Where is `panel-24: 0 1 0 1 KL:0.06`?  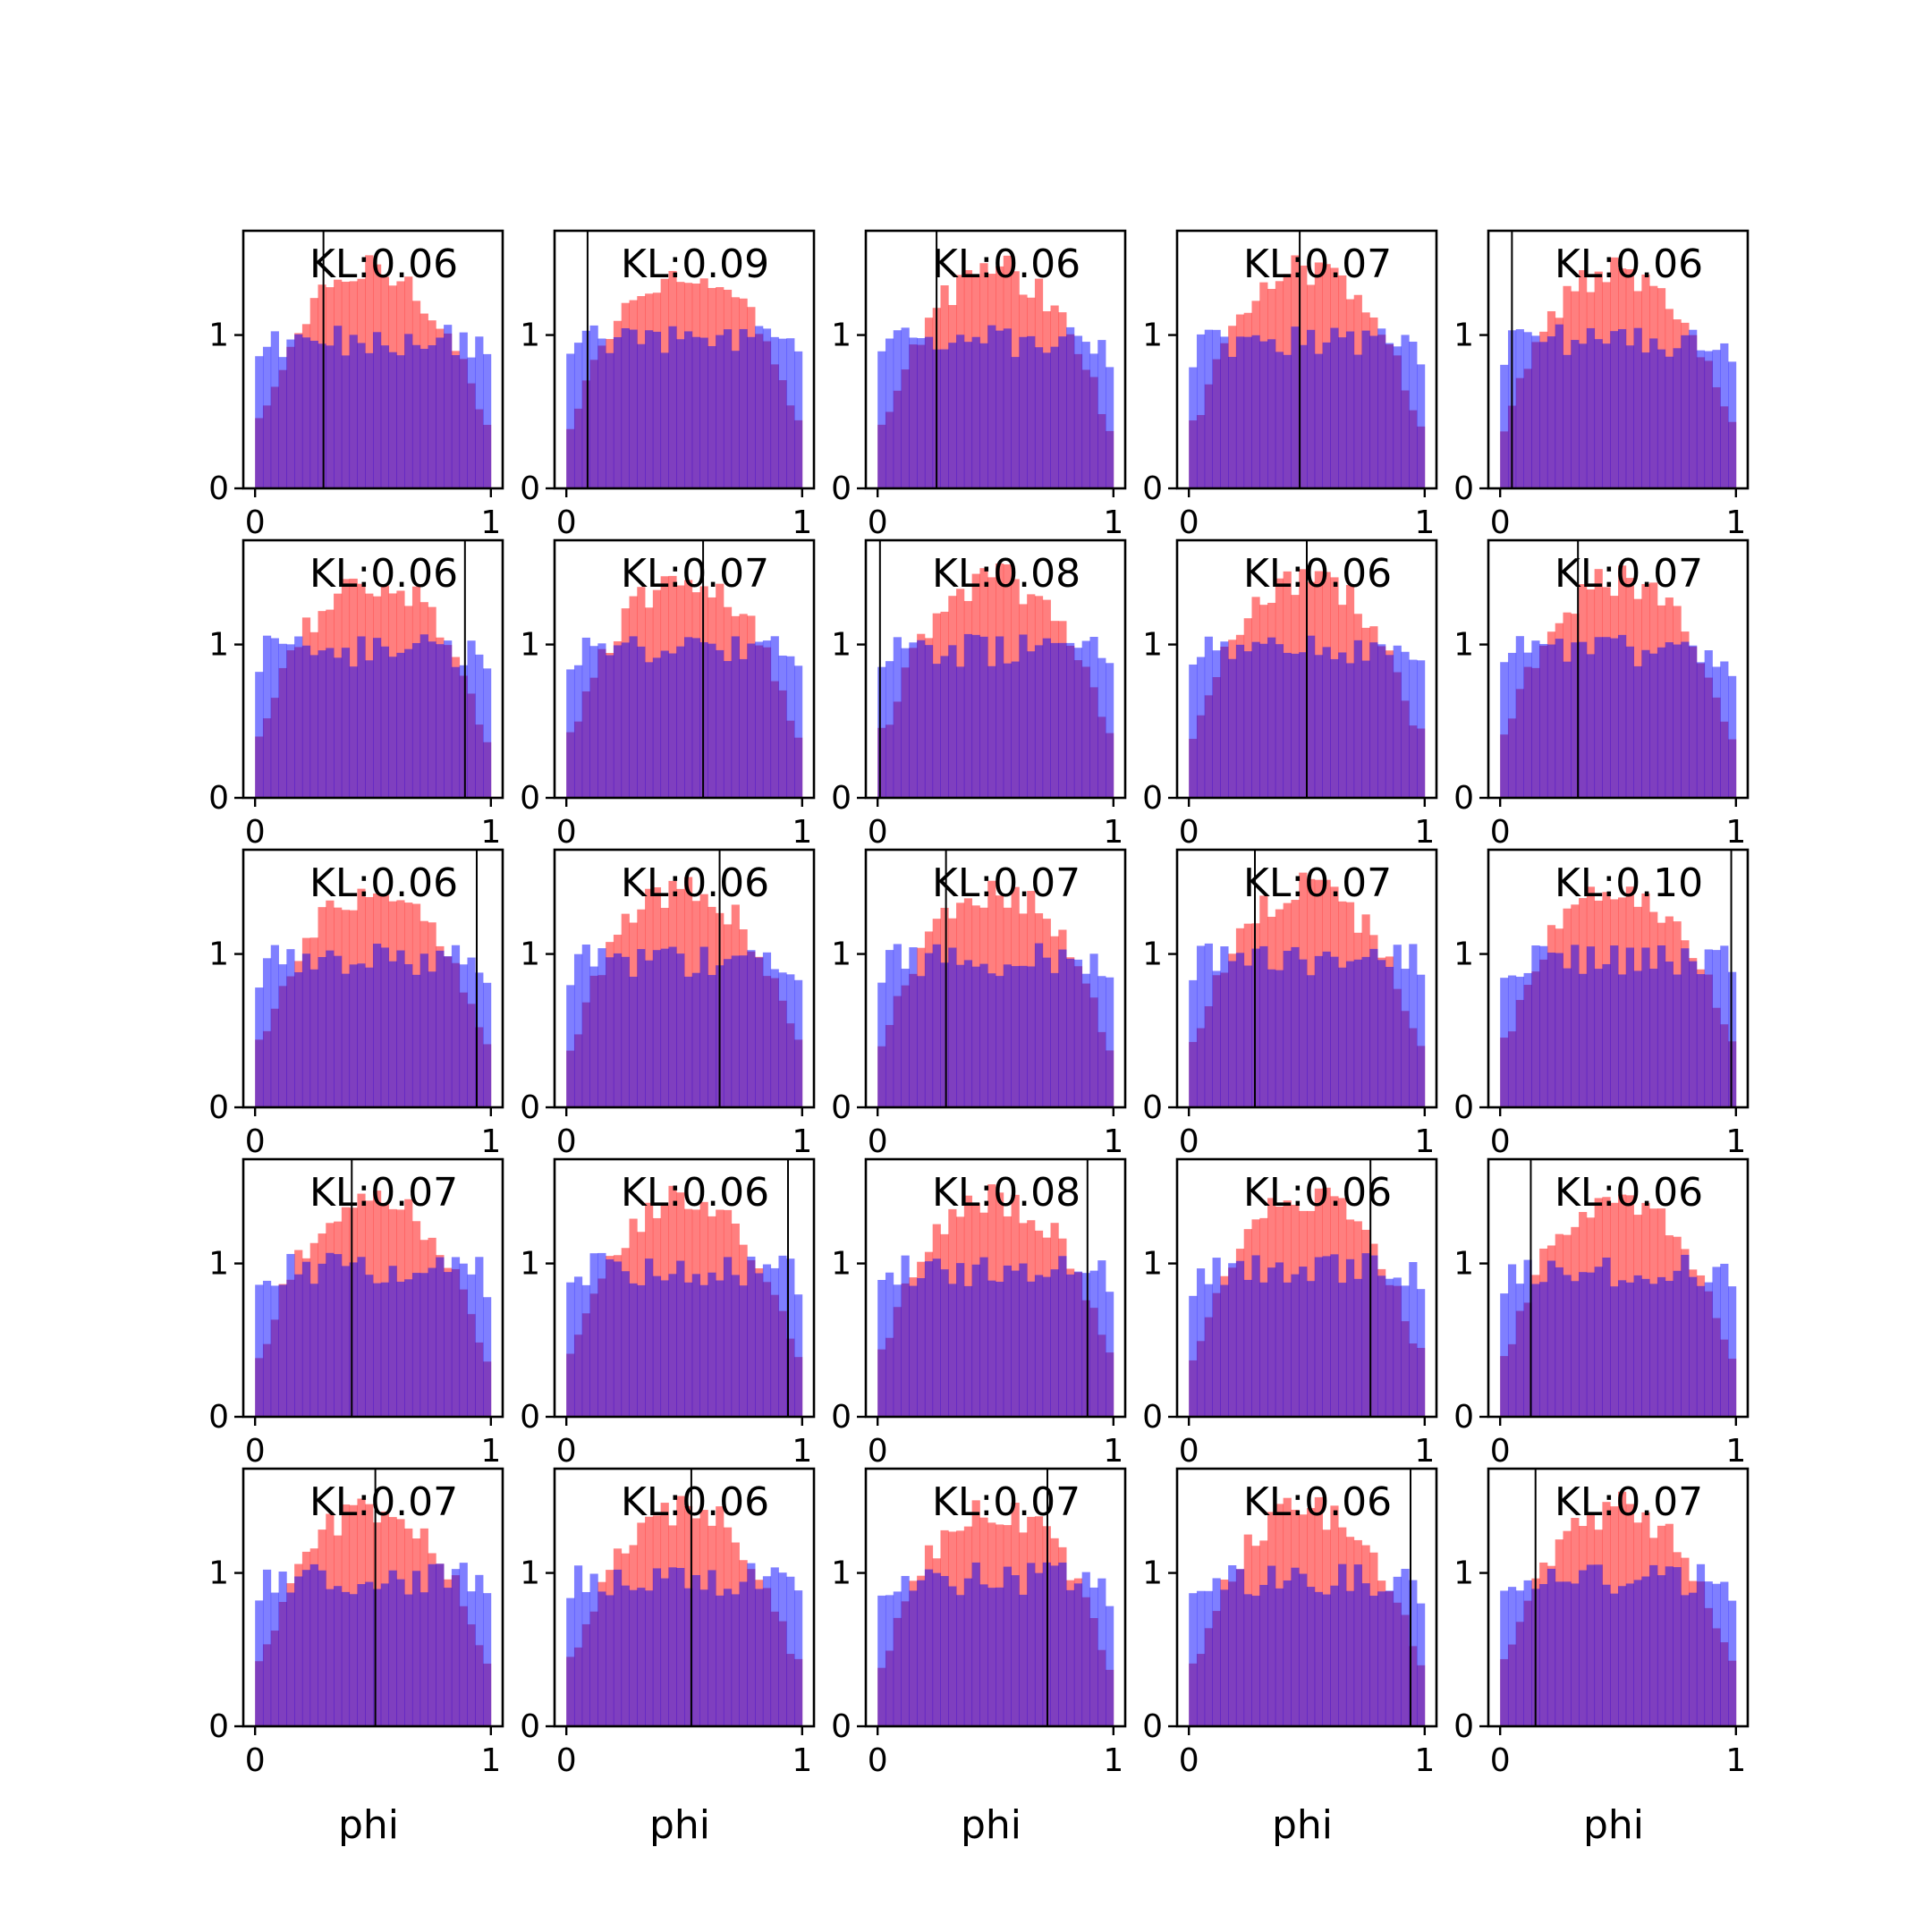 panel-24: 0 1 0 1 KL:0.06 is located at coordinates (1290, 1623).